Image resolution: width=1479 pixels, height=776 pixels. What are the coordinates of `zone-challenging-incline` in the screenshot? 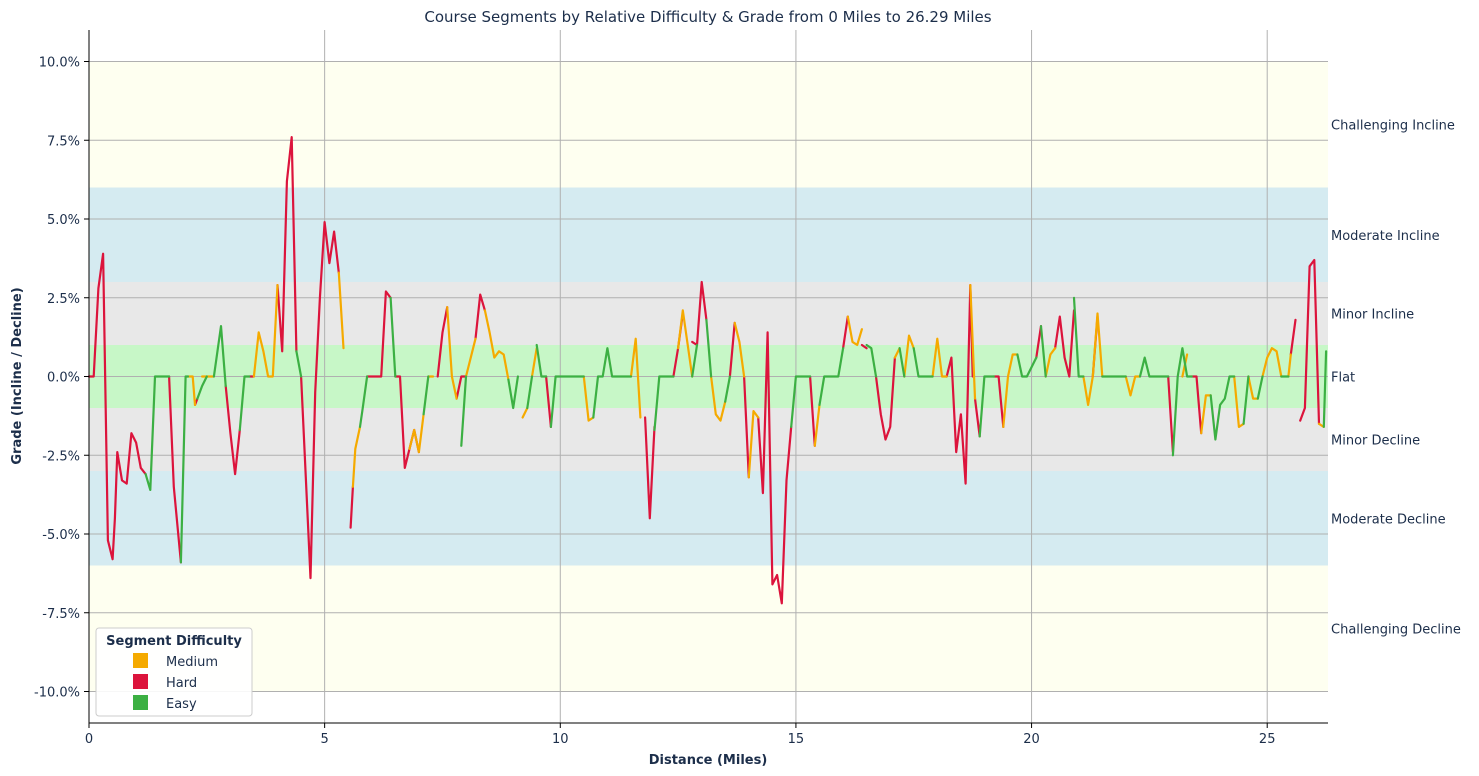 It's located at (708, 124).